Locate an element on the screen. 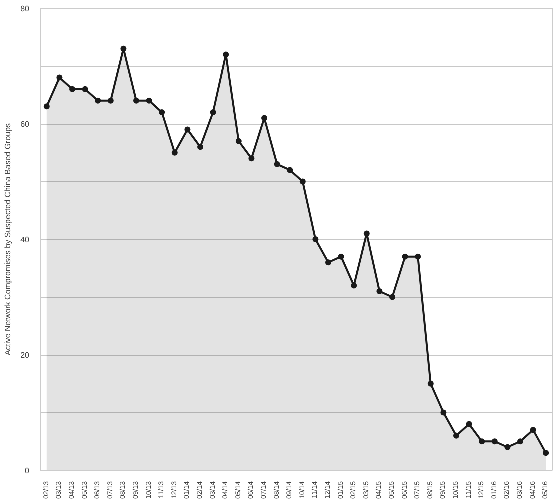 The height and width of the screenshot is (502, 558). y-tick-label: 40 is located at coordinates (25, 240).